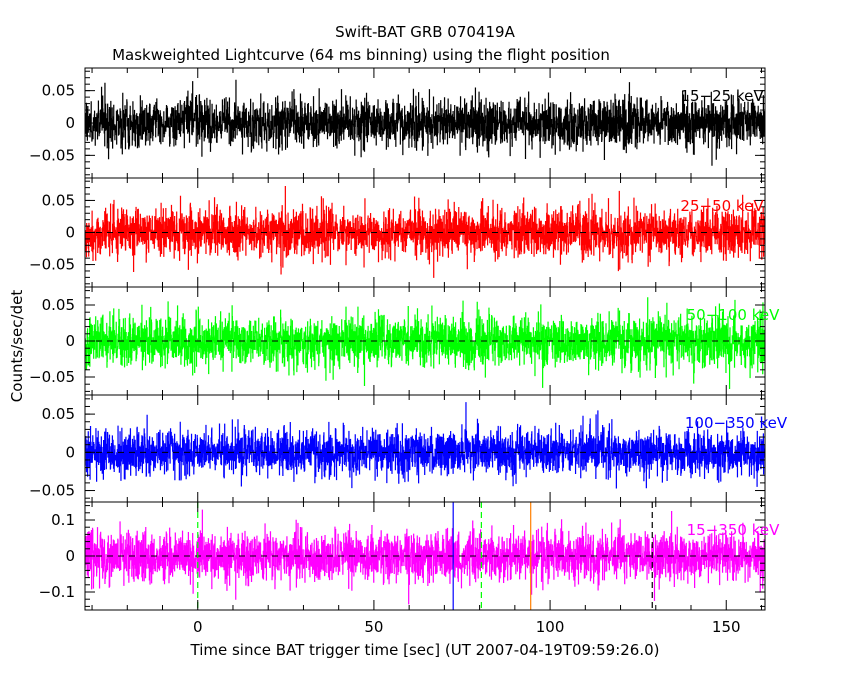  What do you see at coordinates (373, 627) in the screenshot?
I see `x-tick-label: 50` at bounding box center [373, 627].